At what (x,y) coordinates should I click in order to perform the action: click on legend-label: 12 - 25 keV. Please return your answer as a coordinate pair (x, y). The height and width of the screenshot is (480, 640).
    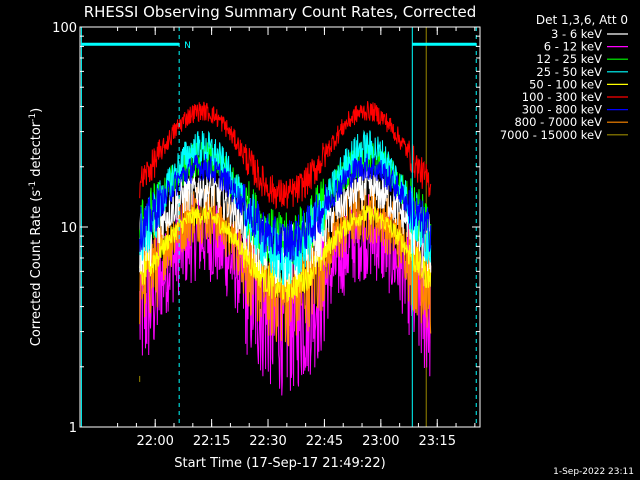
    Looking at the image, I should click on (569, 59).